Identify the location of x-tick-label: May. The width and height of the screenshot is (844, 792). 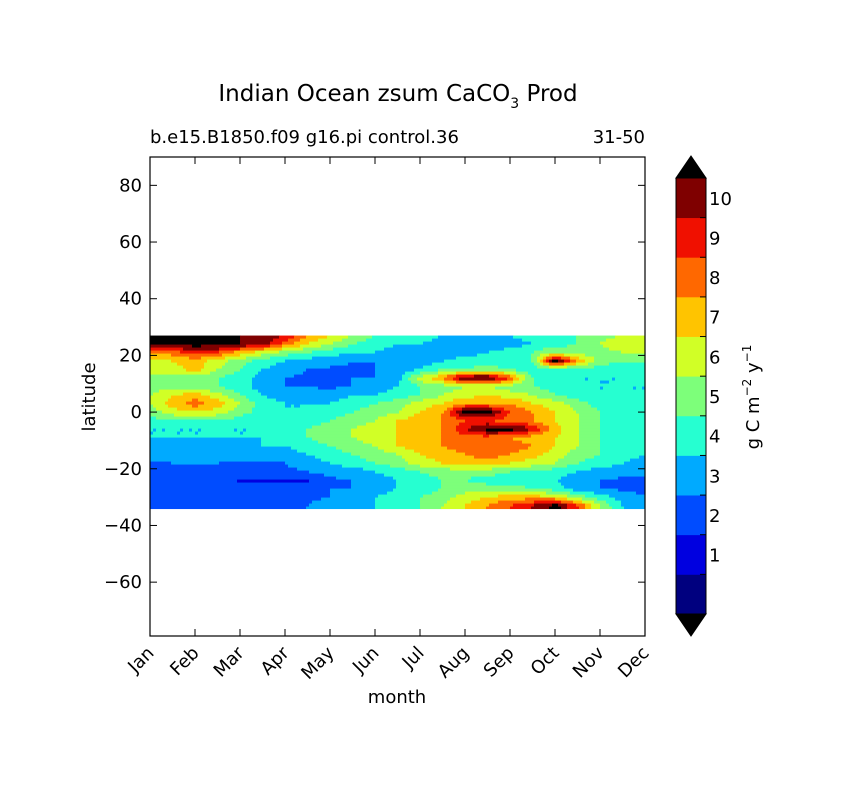
(317, 662).